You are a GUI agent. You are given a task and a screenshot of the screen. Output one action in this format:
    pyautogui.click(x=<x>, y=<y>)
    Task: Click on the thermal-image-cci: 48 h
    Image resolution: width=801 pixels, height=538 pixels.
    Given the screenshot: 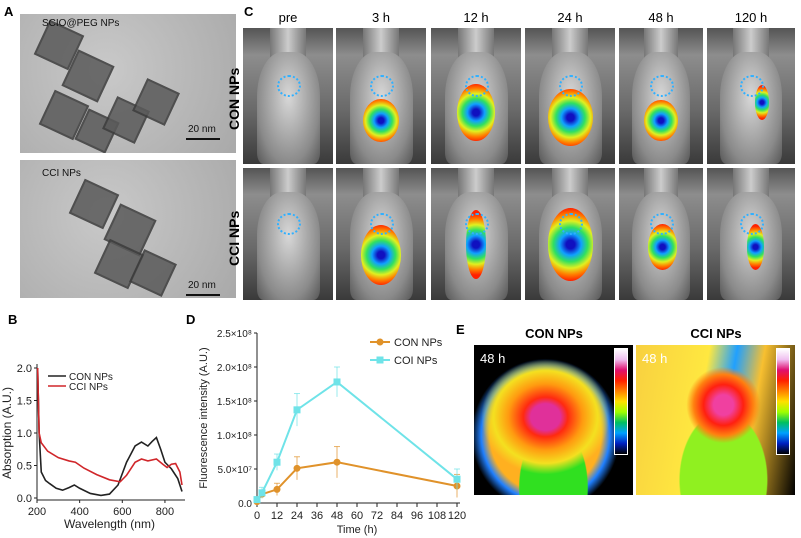 What is the action you would take?
    pyautogui.click(x=715, y=420)
    